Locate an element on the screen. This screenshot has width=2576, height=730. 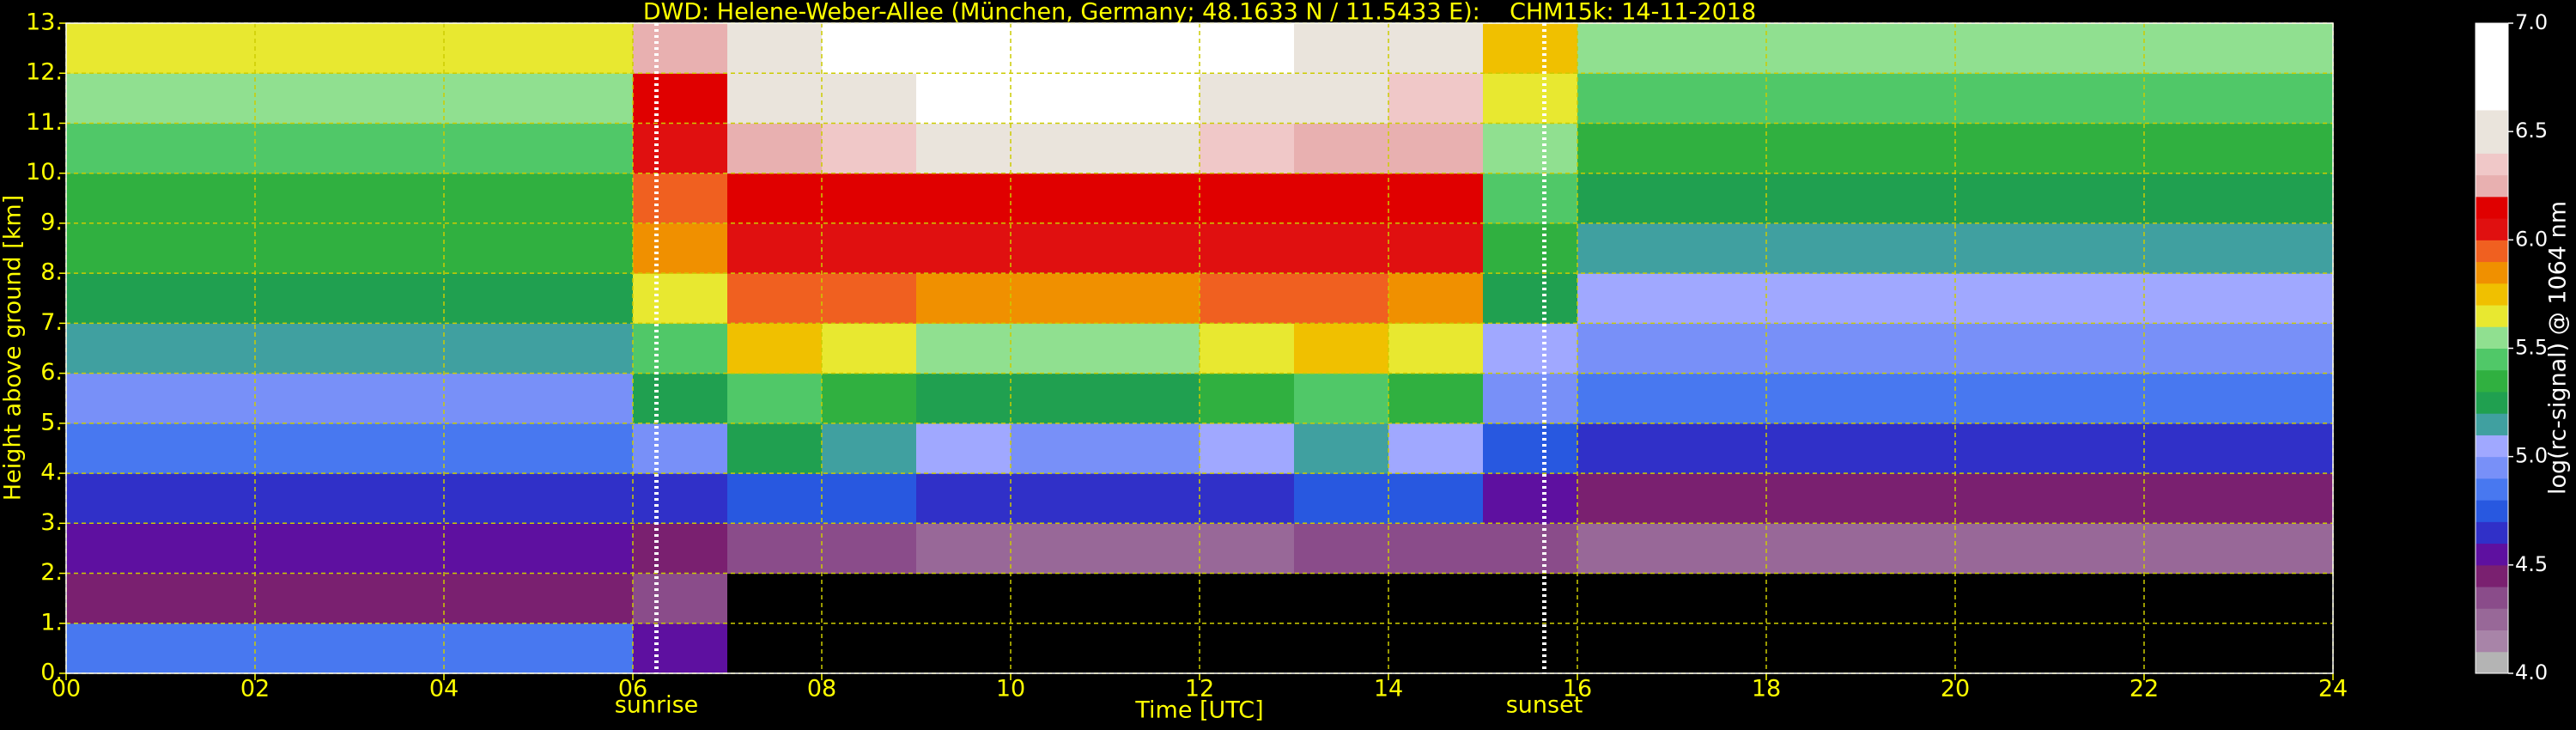
x-tick-label: 16 is located at coordinates (1577, 689).